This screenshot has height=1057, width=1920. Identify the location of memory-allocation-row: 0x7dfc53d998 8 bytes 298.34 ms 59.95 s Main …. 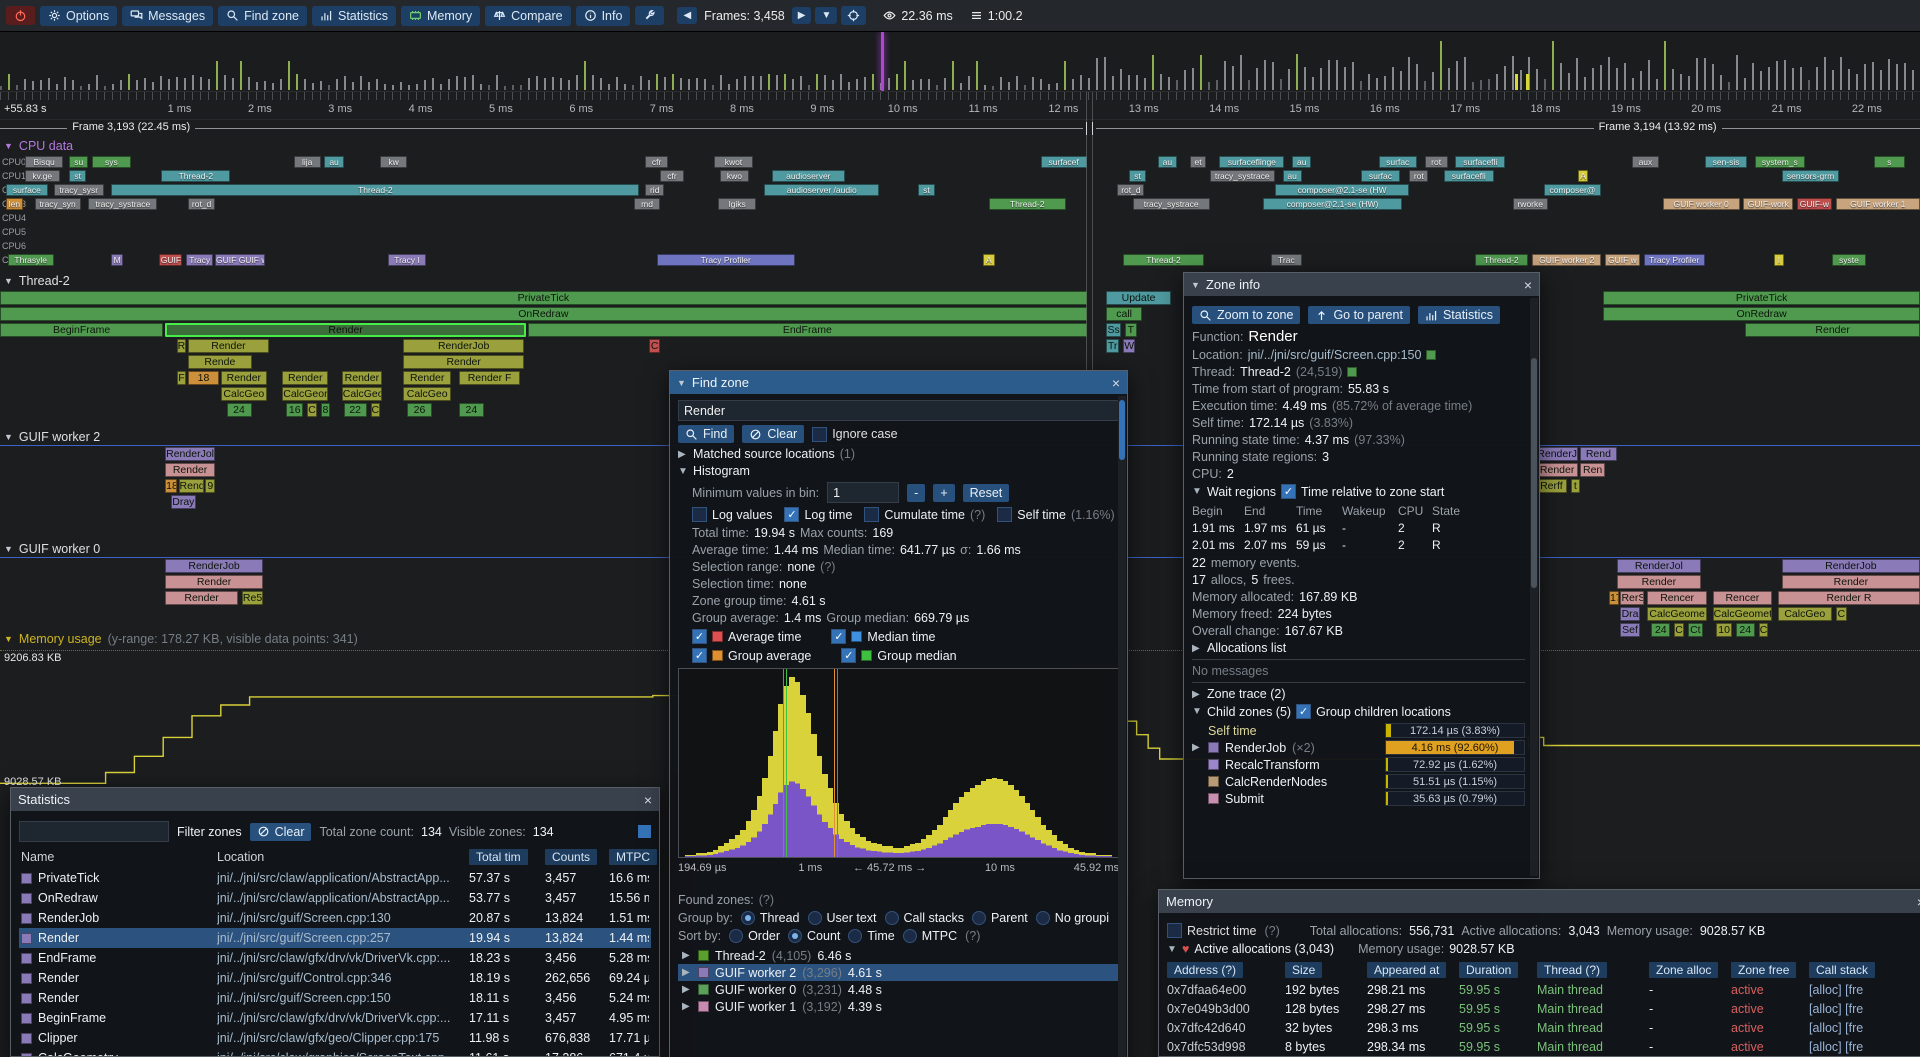
(1543, 1046).